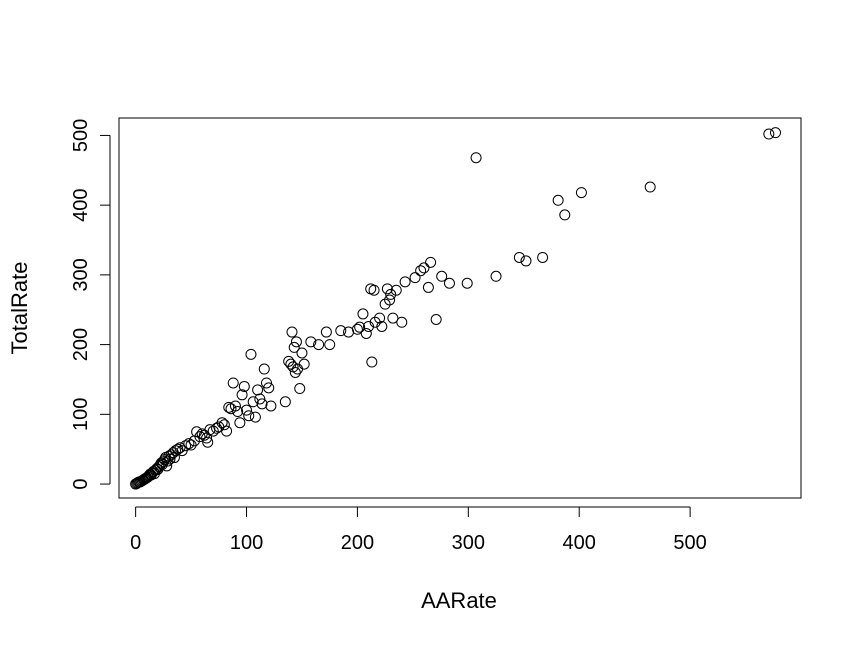 This screenshot has width=862, height=650. What do you see at coordinates (81, 344) in the screenshot?
I see `y-tick-label: 200` at bounding box center [81, 344].